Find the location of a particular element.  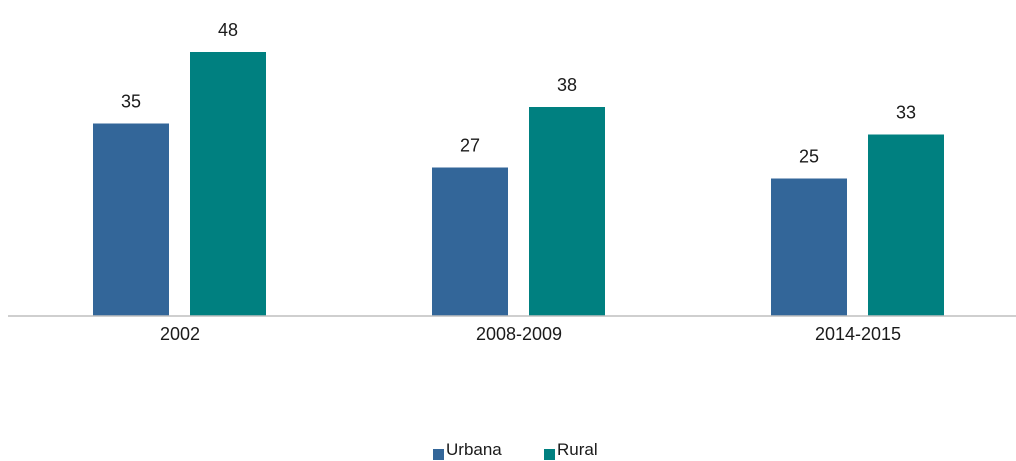

legend-label-rural: Rural is located at coordinates (577, 449).